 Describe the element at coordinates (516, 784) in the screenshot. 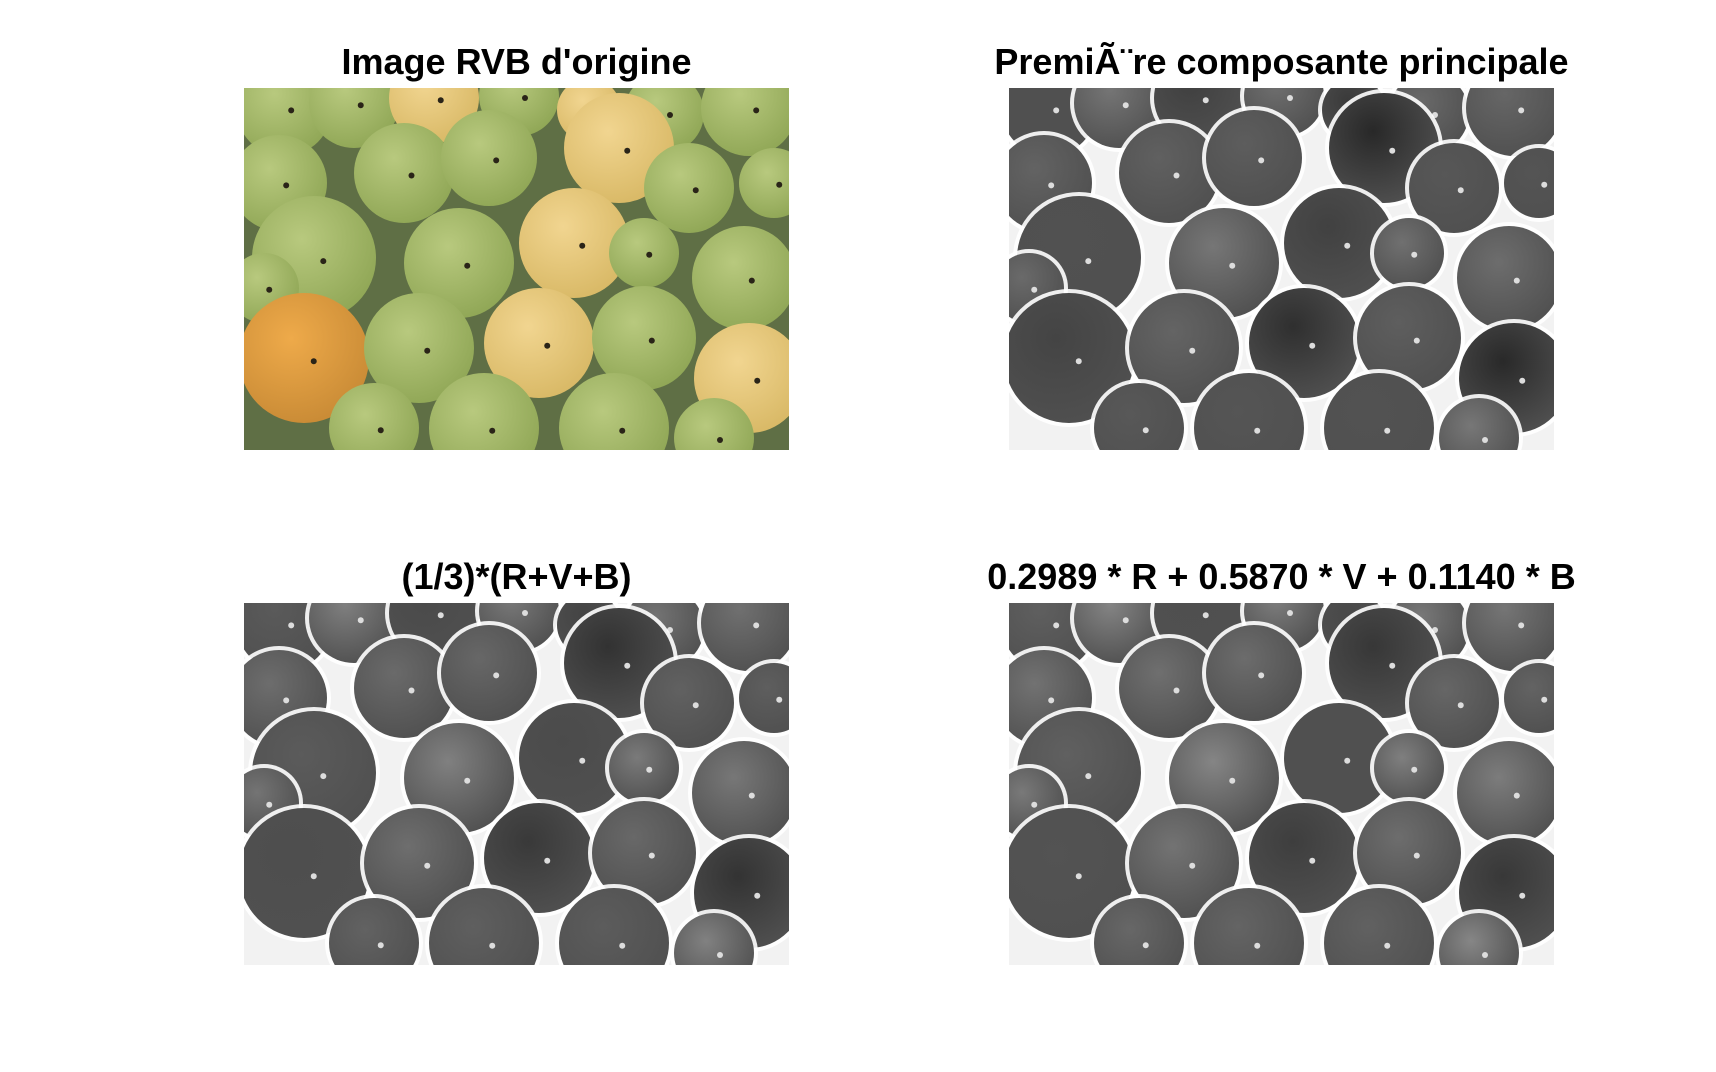

I see `average-gray-image` at that location.